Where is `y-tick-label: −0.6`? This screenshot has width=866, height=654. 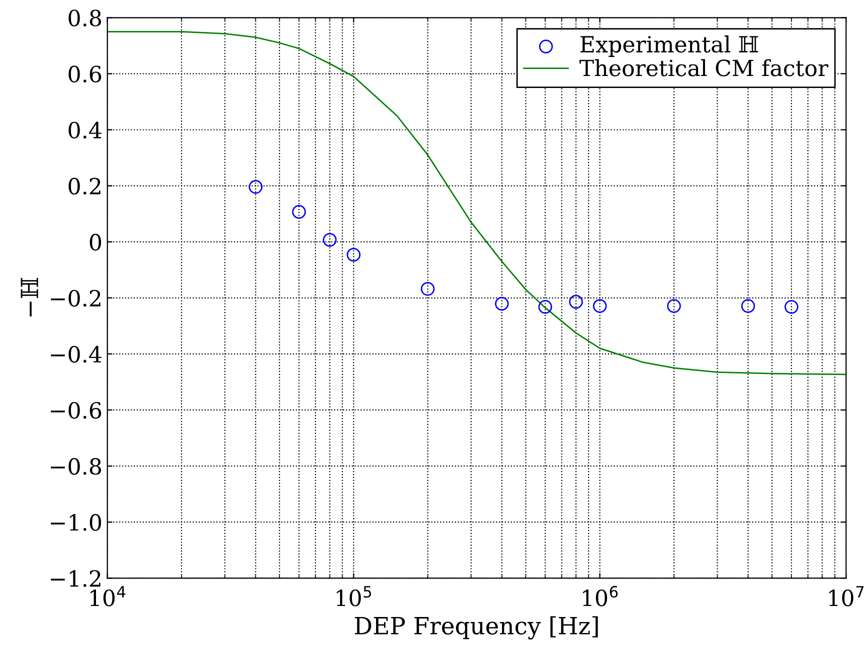 y-tick-label: −0.6 is located at coordinates (76, 410).